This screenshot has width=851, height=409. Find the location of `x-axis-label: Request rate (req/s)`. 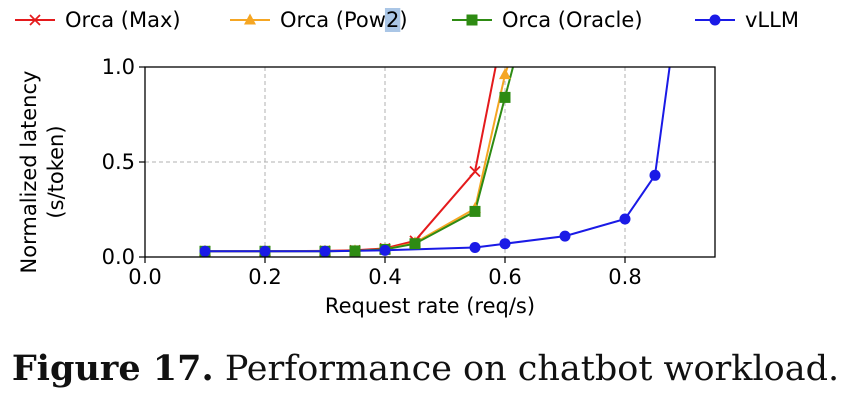

x-axis-label: Request rate (req/s) is located at coordinates (430, 306).